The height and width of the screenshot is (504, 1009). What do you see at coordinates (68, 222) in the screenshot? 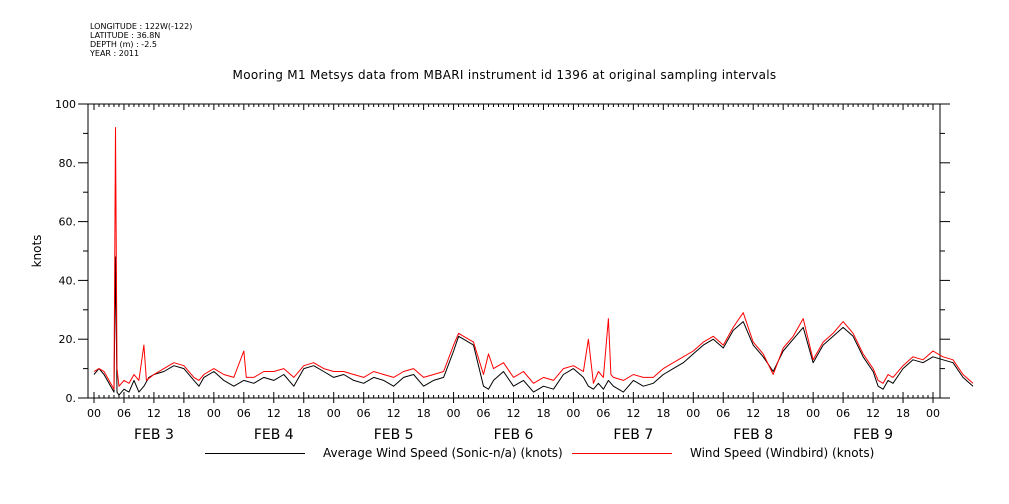
I see `y-tick-label: 60.` at bounding box center [68, 222].